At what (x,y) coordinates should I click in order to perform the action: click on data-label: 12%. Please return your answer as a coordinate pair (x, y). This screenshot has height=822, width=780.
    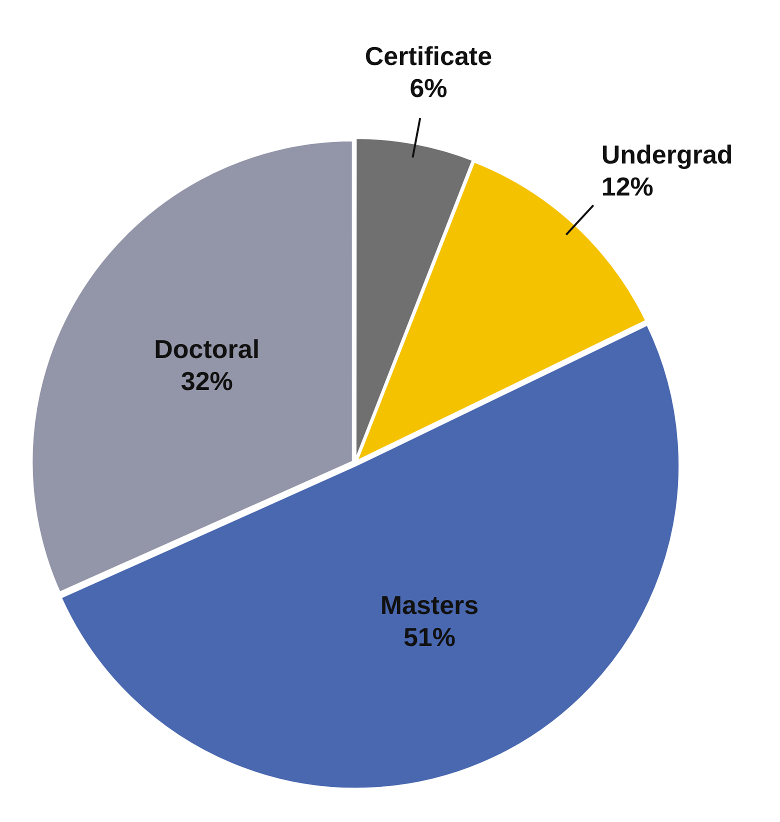
    Looking at the image, I should click on (627, 186).